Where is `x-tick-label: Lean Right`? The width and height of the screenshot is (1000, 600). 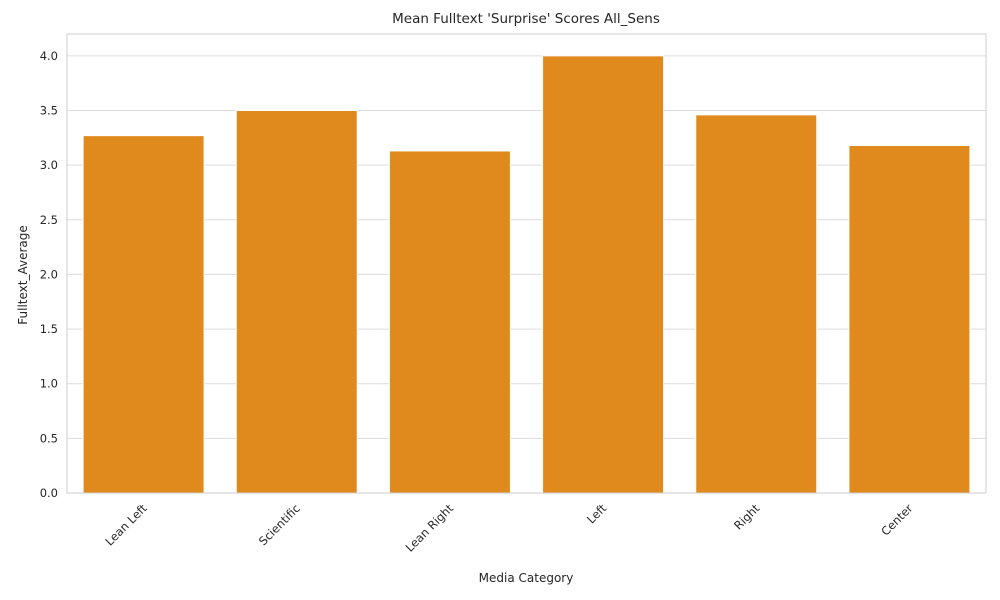 x-tick-label: Lean Right is located at coordinates (430, 528).